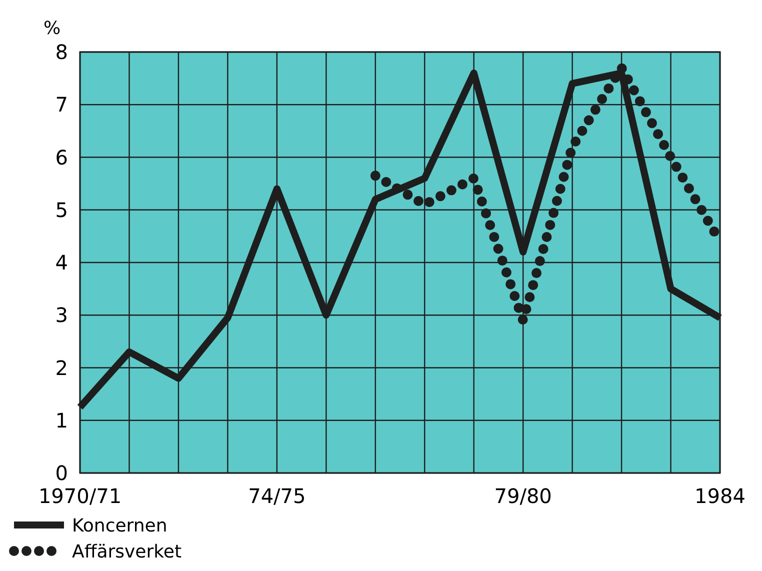  I want to click on y-tick-label: 1, so click(61, 420).